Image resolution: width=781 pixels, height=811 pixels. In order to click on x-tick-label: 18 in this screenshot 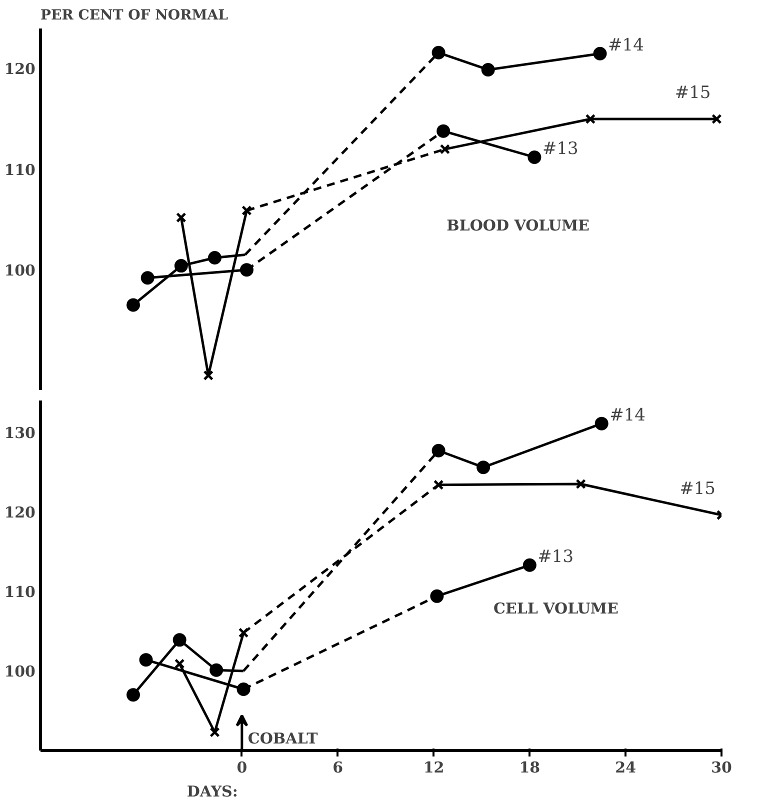, I will do `click(529, 767)`.